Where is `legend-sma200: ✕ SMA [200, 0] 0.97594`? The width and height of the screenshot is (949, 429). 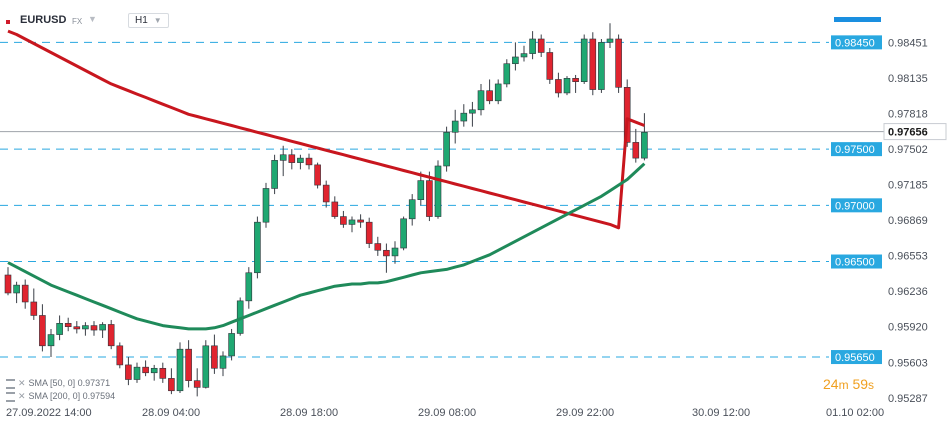 legend-sma200: ✕ SMA [200, 0] 0.97594 is located at coordinates (60, 396).